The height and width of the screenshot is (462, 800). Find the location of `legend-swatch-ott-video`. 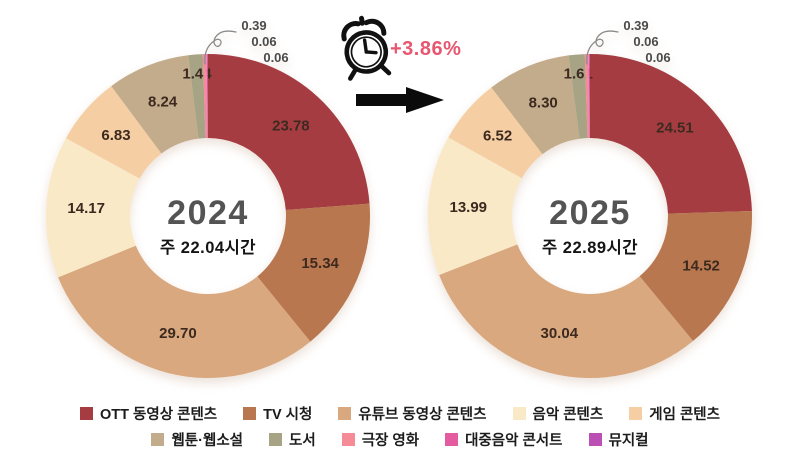

legend-swatch-ott-video is located at coordinates (87, 413).